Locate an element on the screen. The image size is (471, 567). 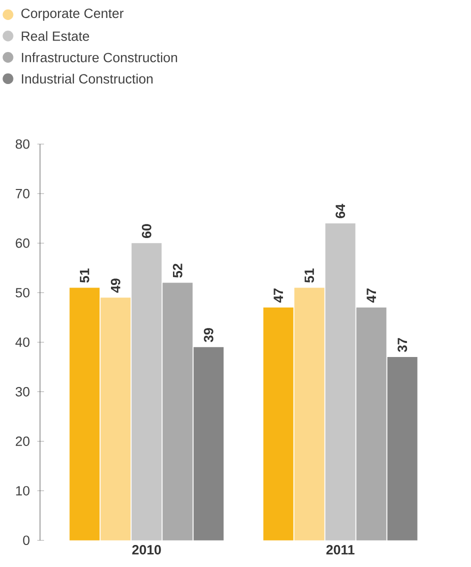
legend-label: Real Estate is located at coordinates (56, 36).